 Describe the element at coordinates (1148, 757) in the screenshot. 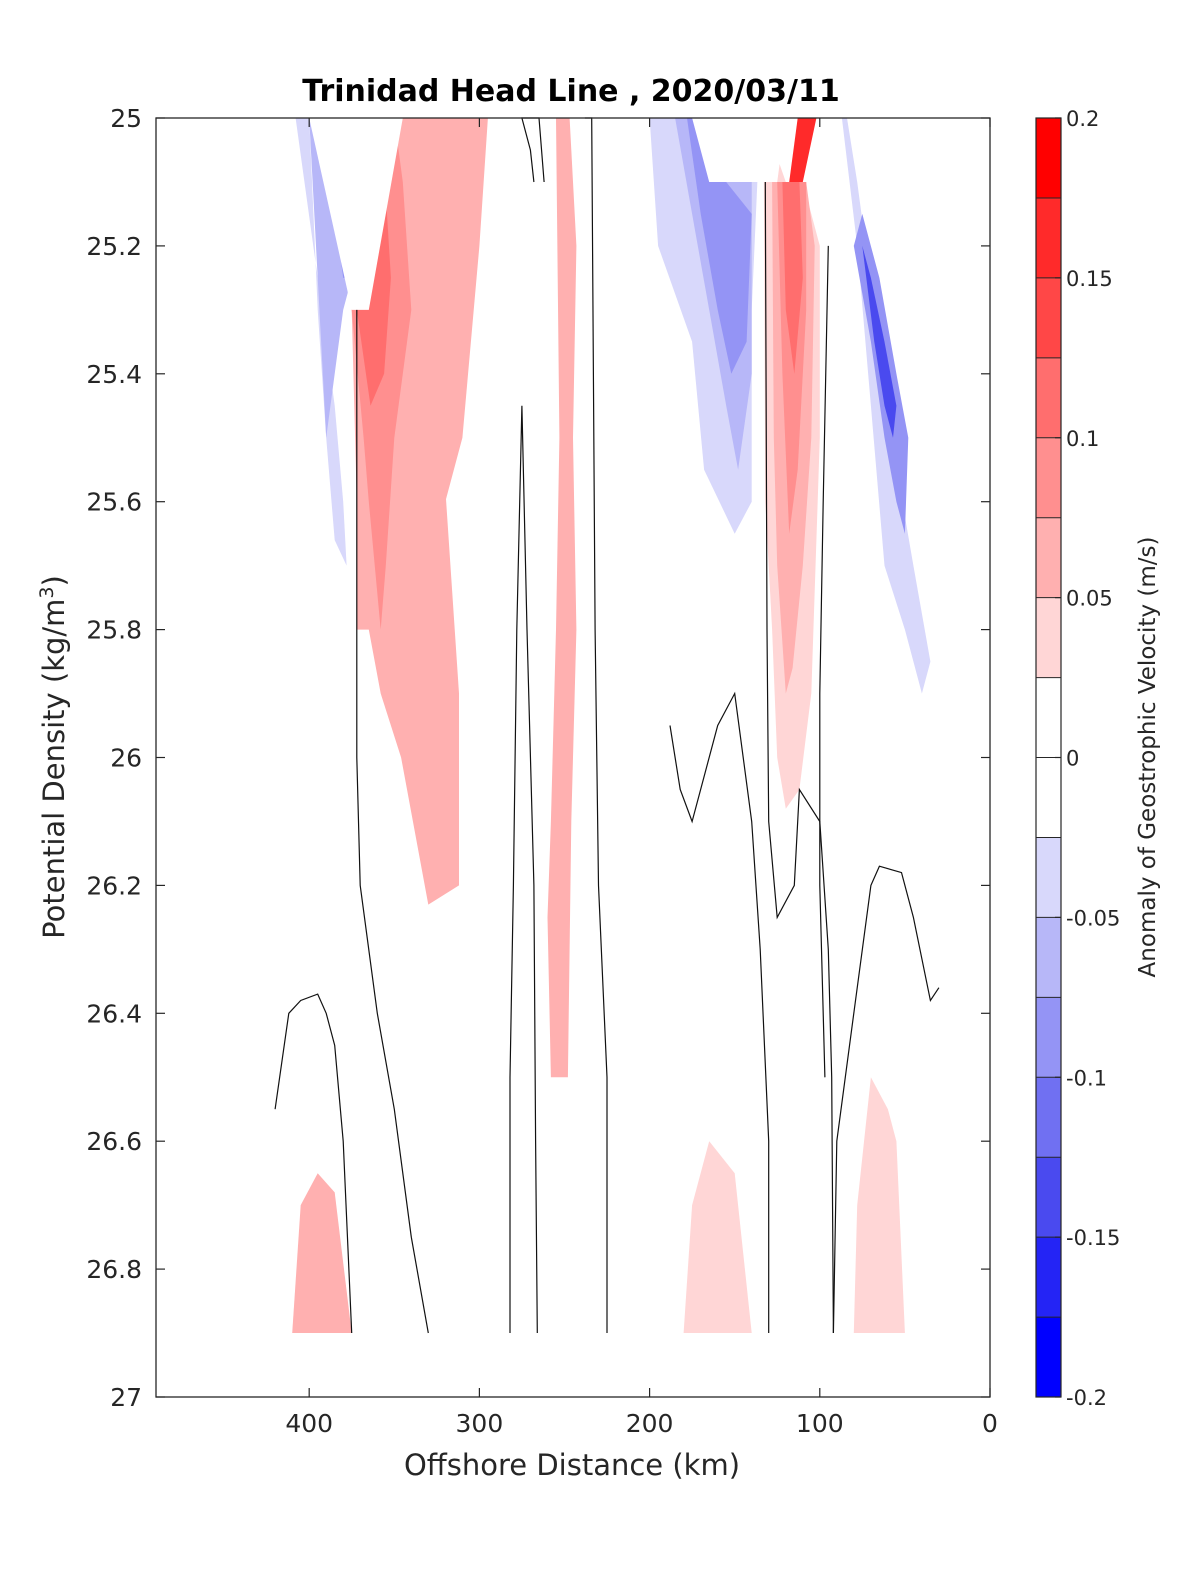

I see `colorbar-label: Anomaly of Geostrophic Velocity (m/s)` at that location.